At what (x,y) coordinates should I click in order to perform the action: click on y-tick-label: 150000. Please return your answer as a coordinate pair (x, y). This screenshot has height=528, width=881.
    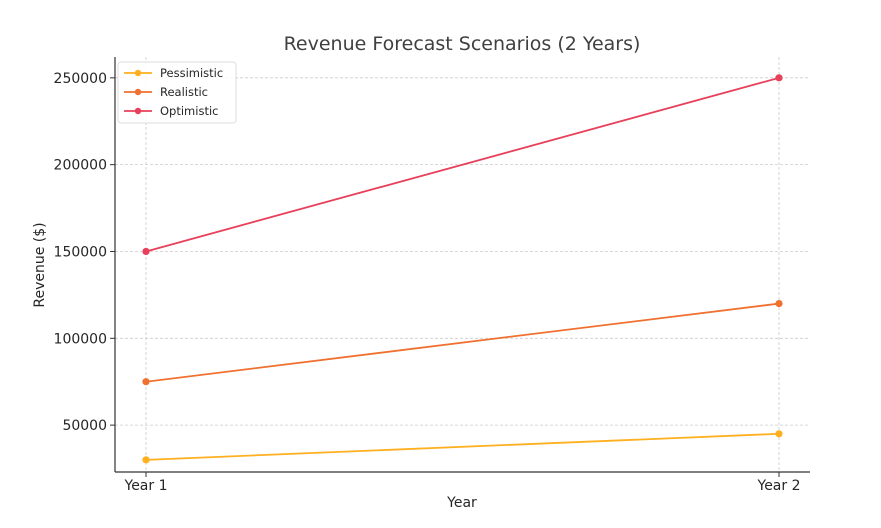
    Looking at the image, I should click on (80, 252).